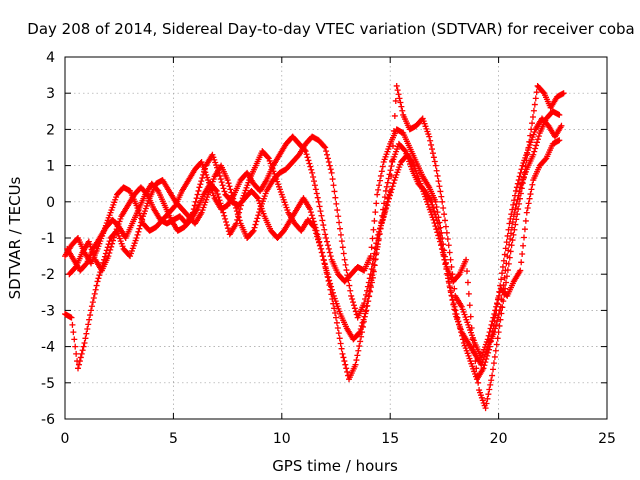 This screenshot has width=640, height=480. I want to click on y-tick-label: -6, so click(48, 420).